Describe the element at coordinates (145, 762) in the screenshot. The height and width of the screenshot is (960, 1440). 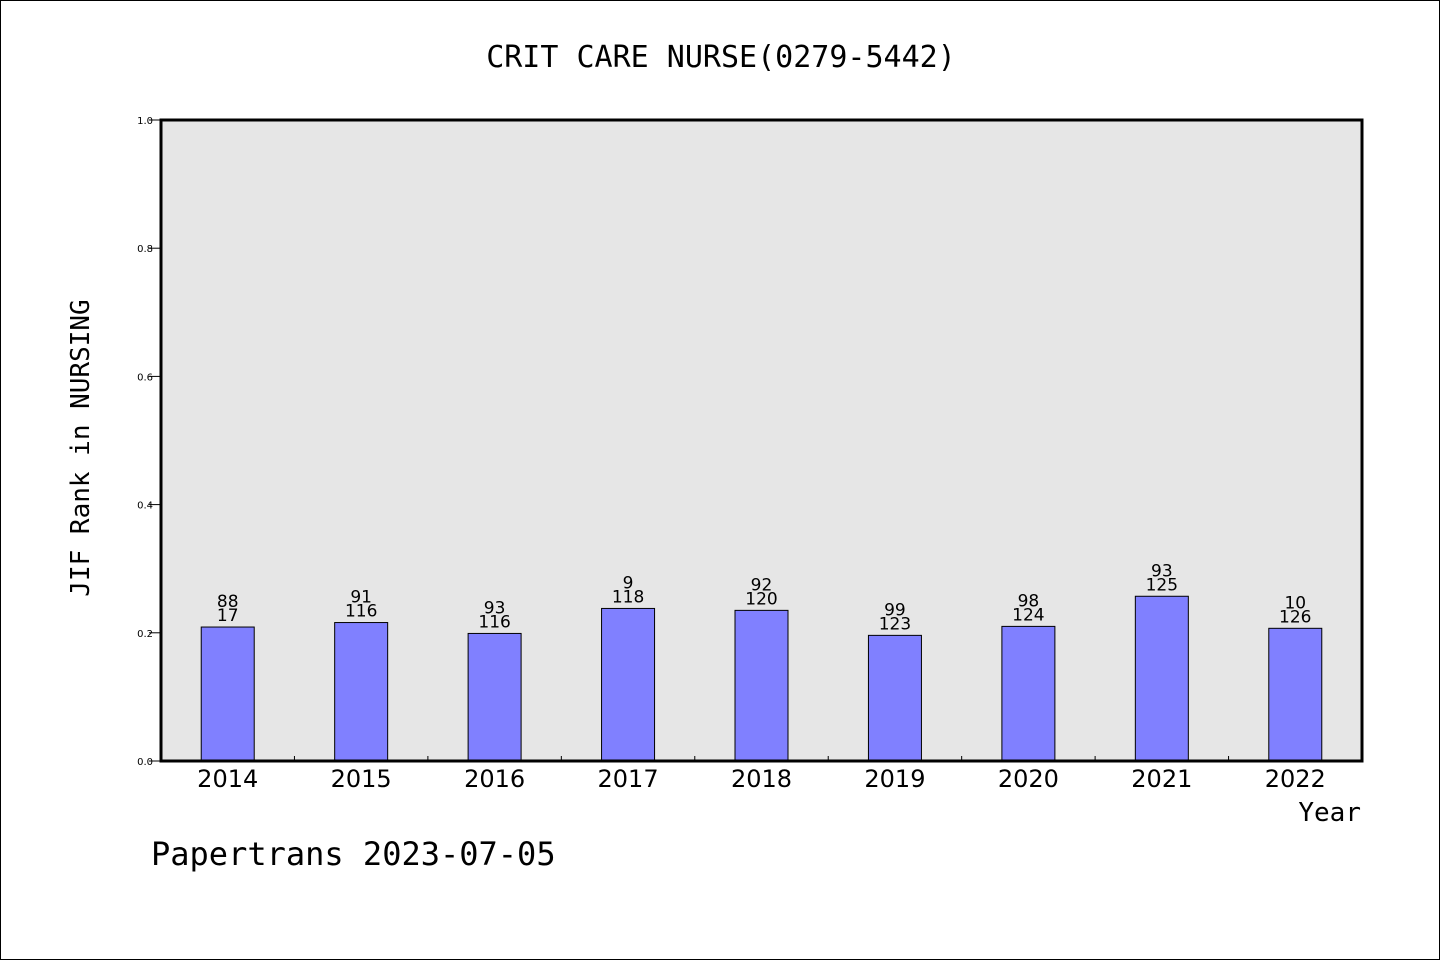
I see `y-tick-label: 0.0` at that location.